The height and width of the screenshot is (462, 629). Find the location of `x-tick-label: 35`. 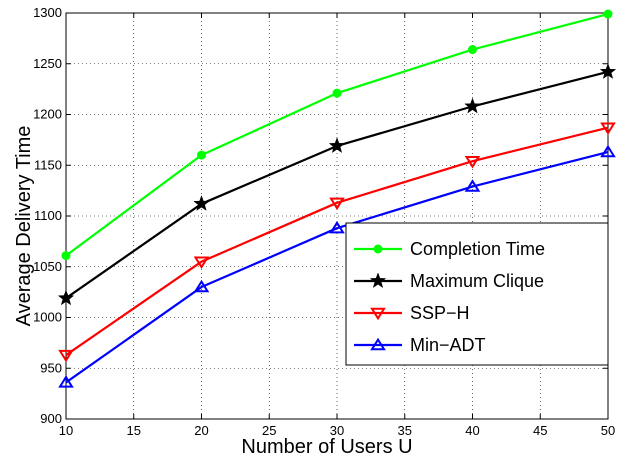

x-tick-label: 35 is located at coordinates (405, 430).